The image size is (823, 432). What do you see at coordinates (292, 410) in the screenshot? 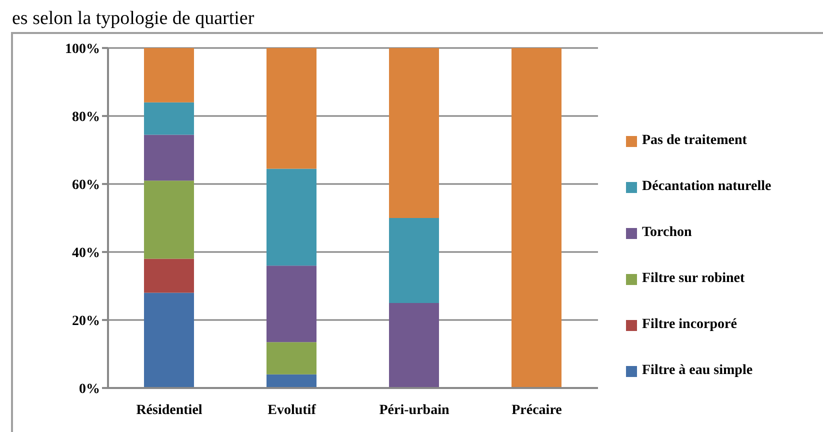
I see `x-tick-label: Evolutif` at bounding box center [292, 410].